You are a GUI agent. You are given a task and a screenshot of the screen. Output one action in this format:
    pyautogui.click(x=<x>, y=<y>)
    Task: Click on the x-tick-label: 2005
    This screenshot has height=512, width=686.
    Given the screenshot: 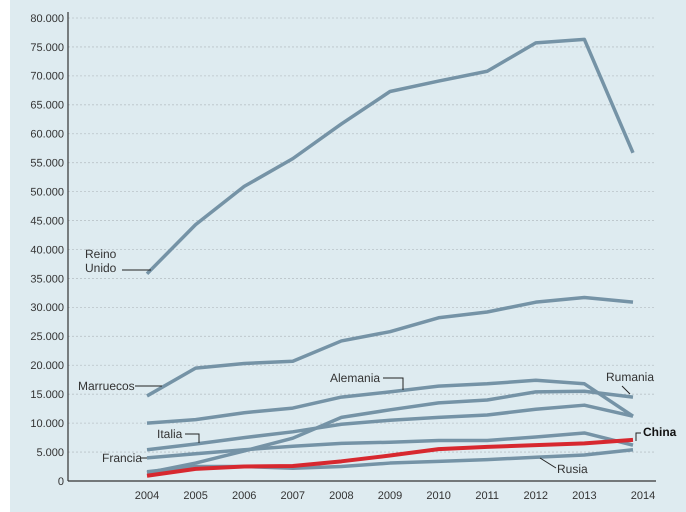 What is the action you would take?
    pyautogui.click(x=195, y=496)
    